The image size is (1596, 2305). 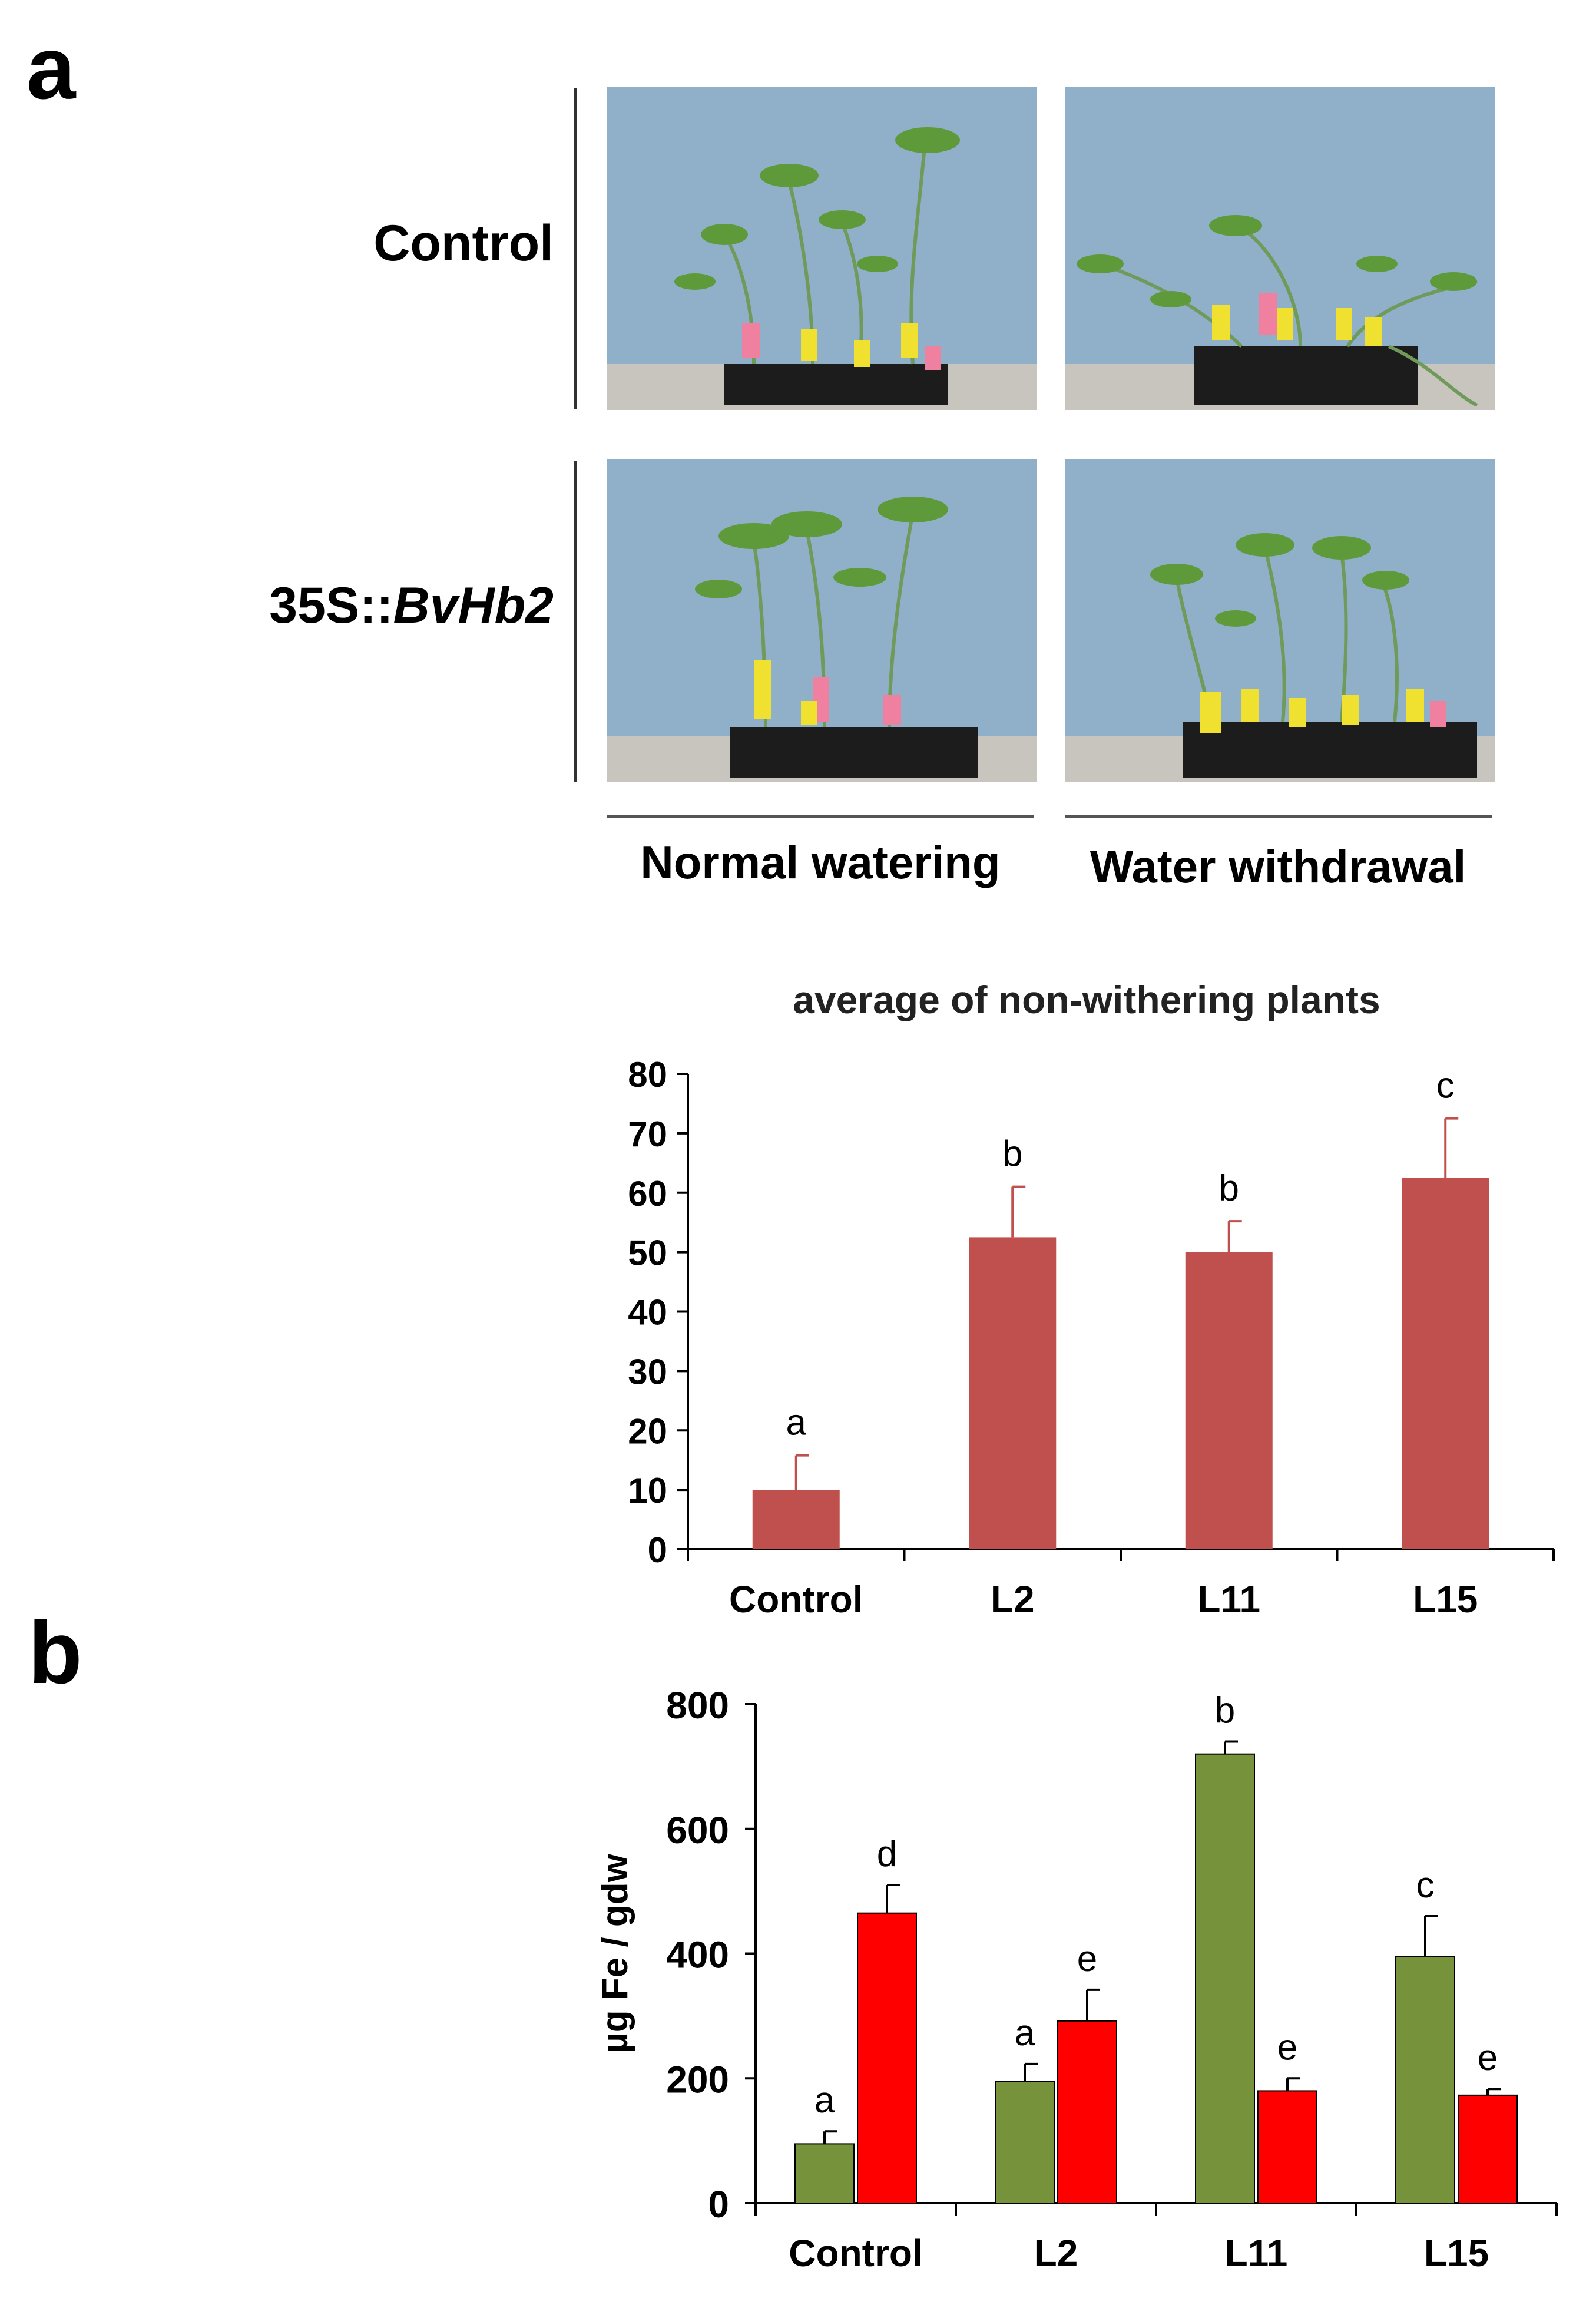 What do you see at coordinates (647, 1134) in the screenshot?
I see `y-tick-label: 70` at bounding box center [647, 1134].